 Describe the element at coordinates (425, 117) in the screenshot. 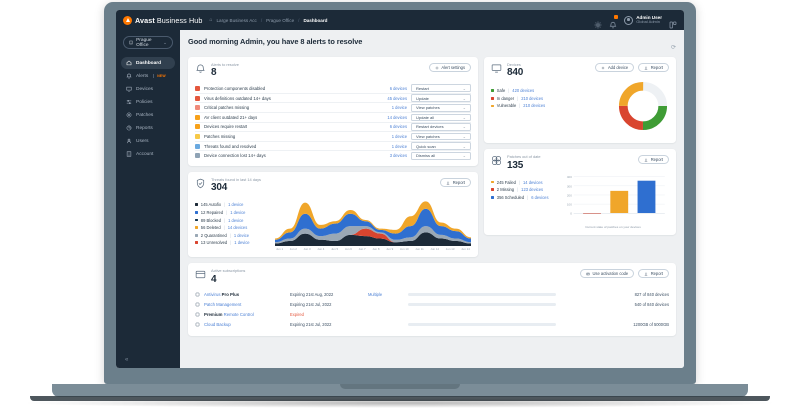

I see `alert-action-label: Update all` at that location.